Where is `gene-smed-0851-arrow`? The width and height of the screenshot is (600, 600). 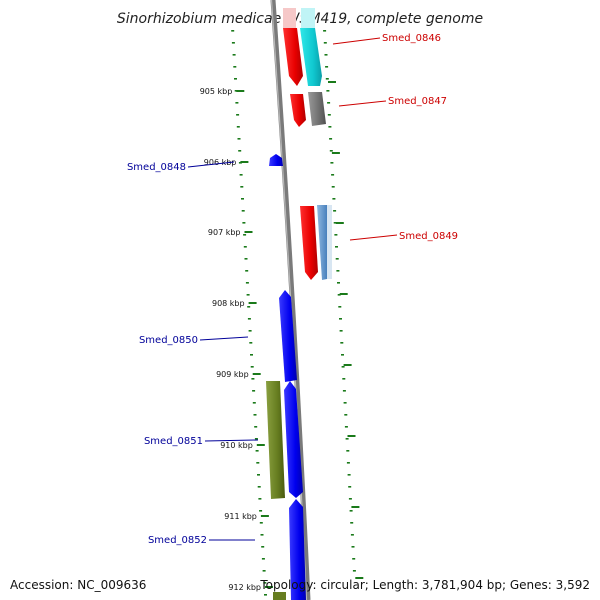
gene-smed-0851-arrow is located at coordinates (293, 439).